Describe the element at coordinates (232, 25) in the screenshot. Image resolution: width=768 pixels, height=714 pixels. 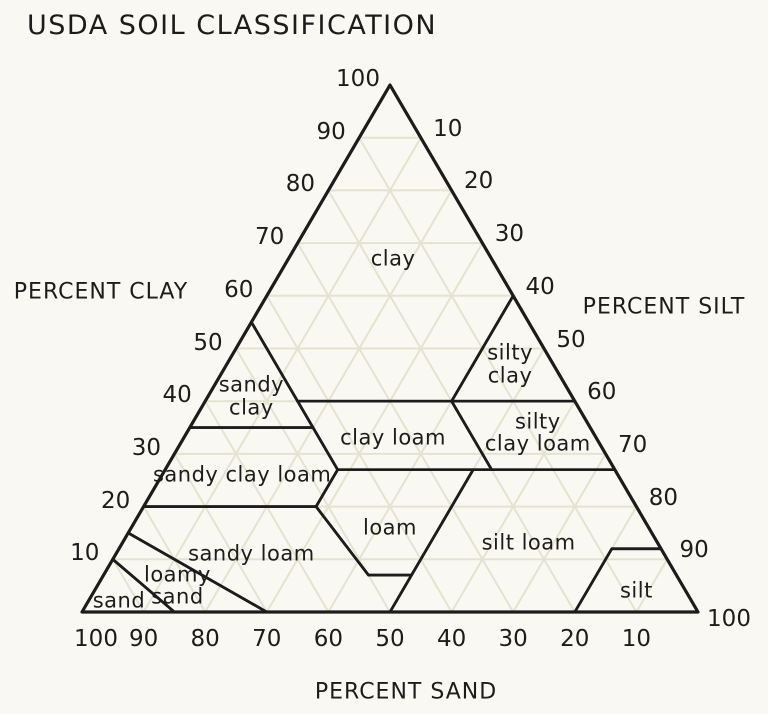
I see `page-title: USDA SOIL CLASSIFICATION` at that location.